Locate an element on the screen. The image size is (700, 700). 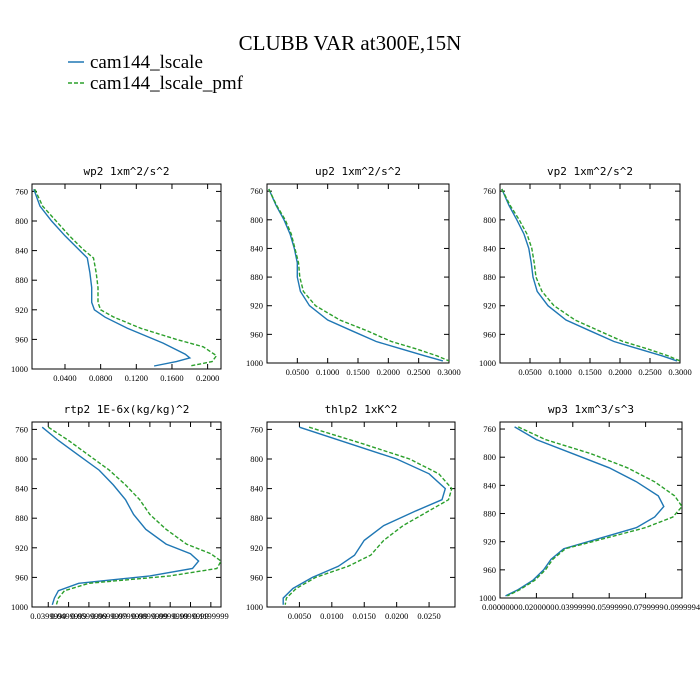
x-tick-label: 0.0699999 is located at coordinates (109, 616).